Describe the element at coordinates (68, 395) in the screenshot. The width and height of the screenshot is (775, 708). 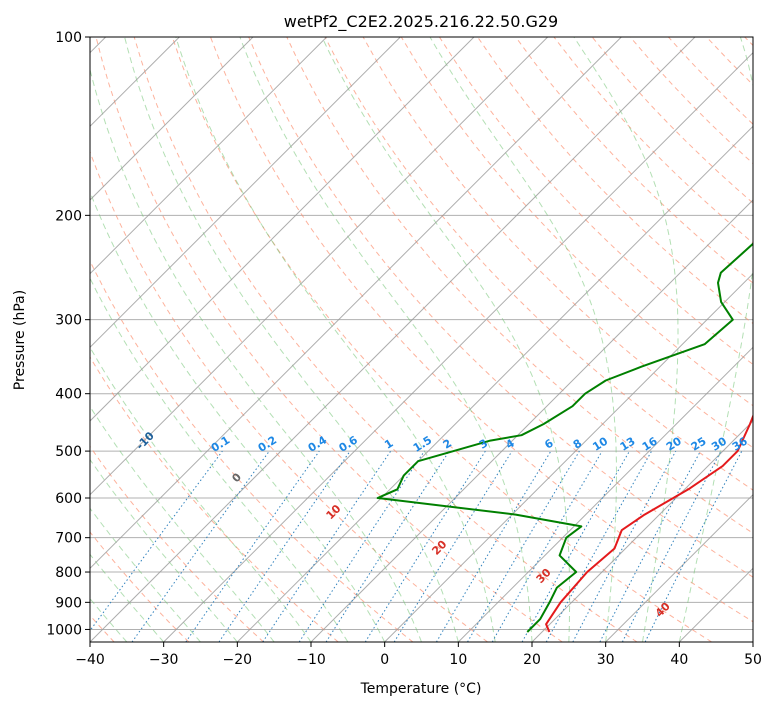
I see `y-tick-label: 400` at that location.